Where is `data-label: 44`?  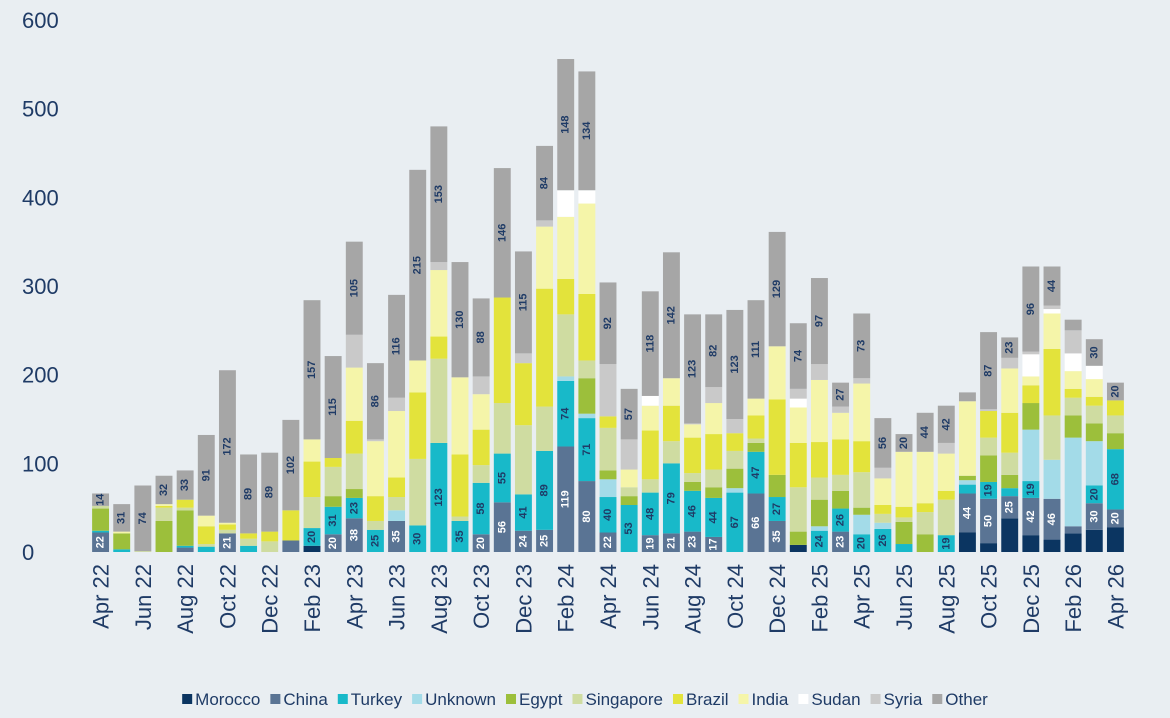
data-label: 44 is located at coordinates (967, 512).